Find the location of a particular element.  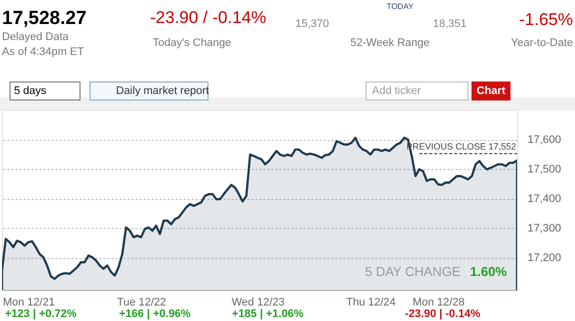

annotation: 1.60% is located at coordinates (489, 271).